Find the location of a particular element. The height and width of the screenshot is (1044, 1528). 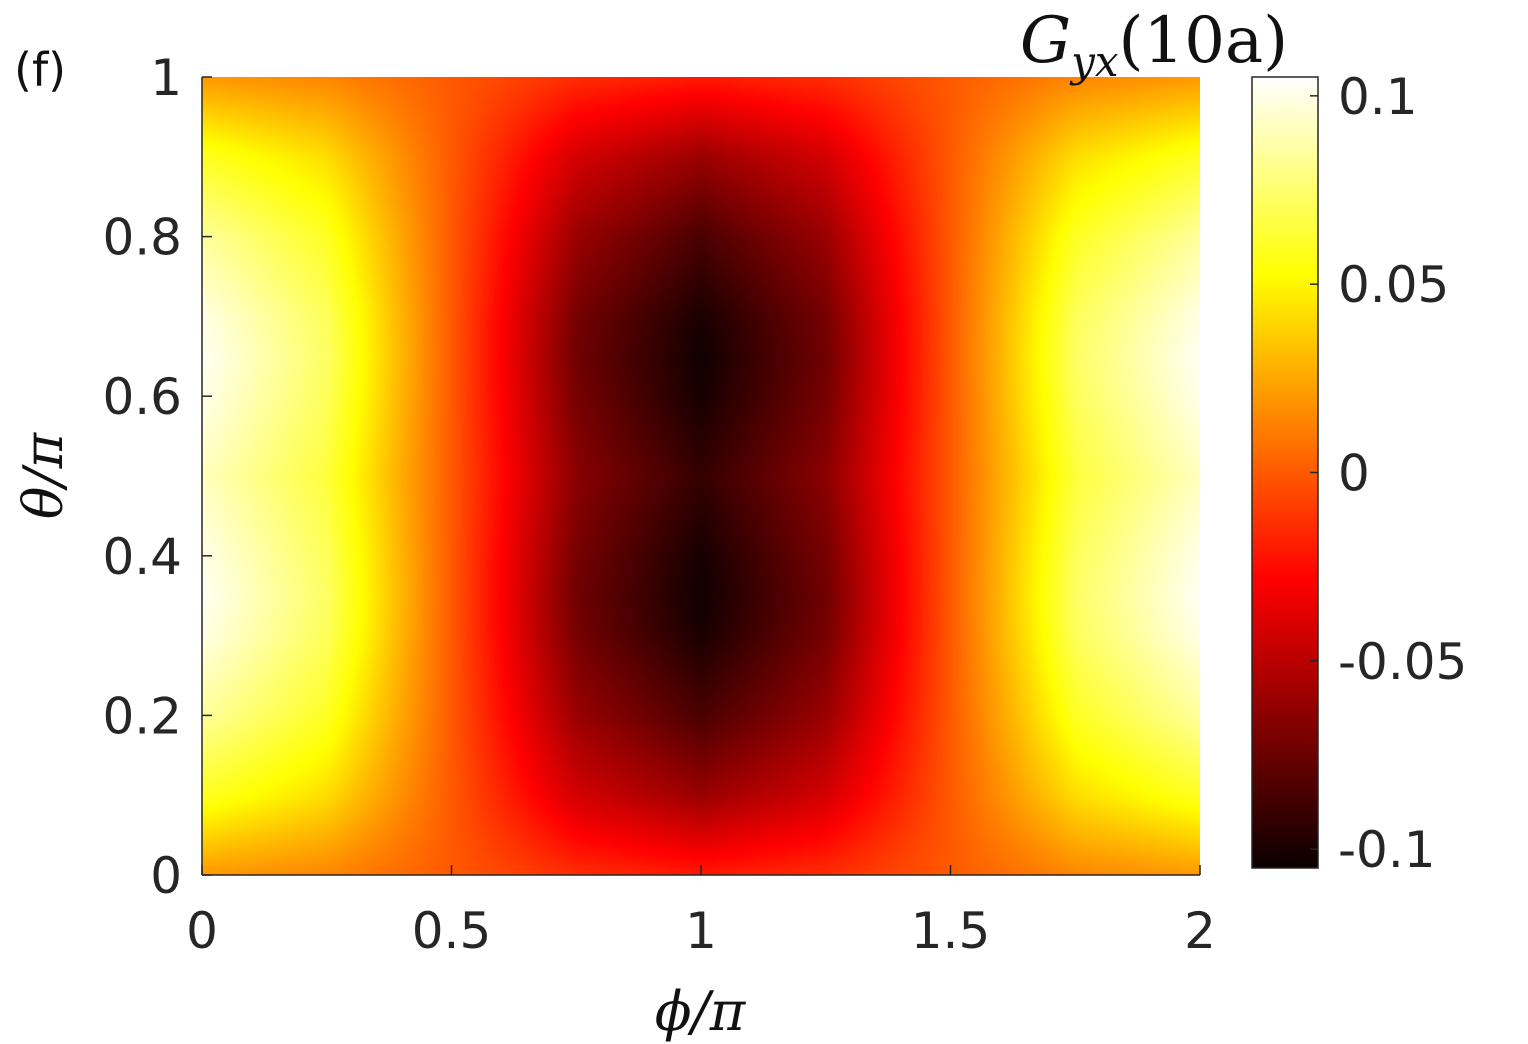

colorbar-tick-label: 0.05 is located at coordinates (1393, 285).